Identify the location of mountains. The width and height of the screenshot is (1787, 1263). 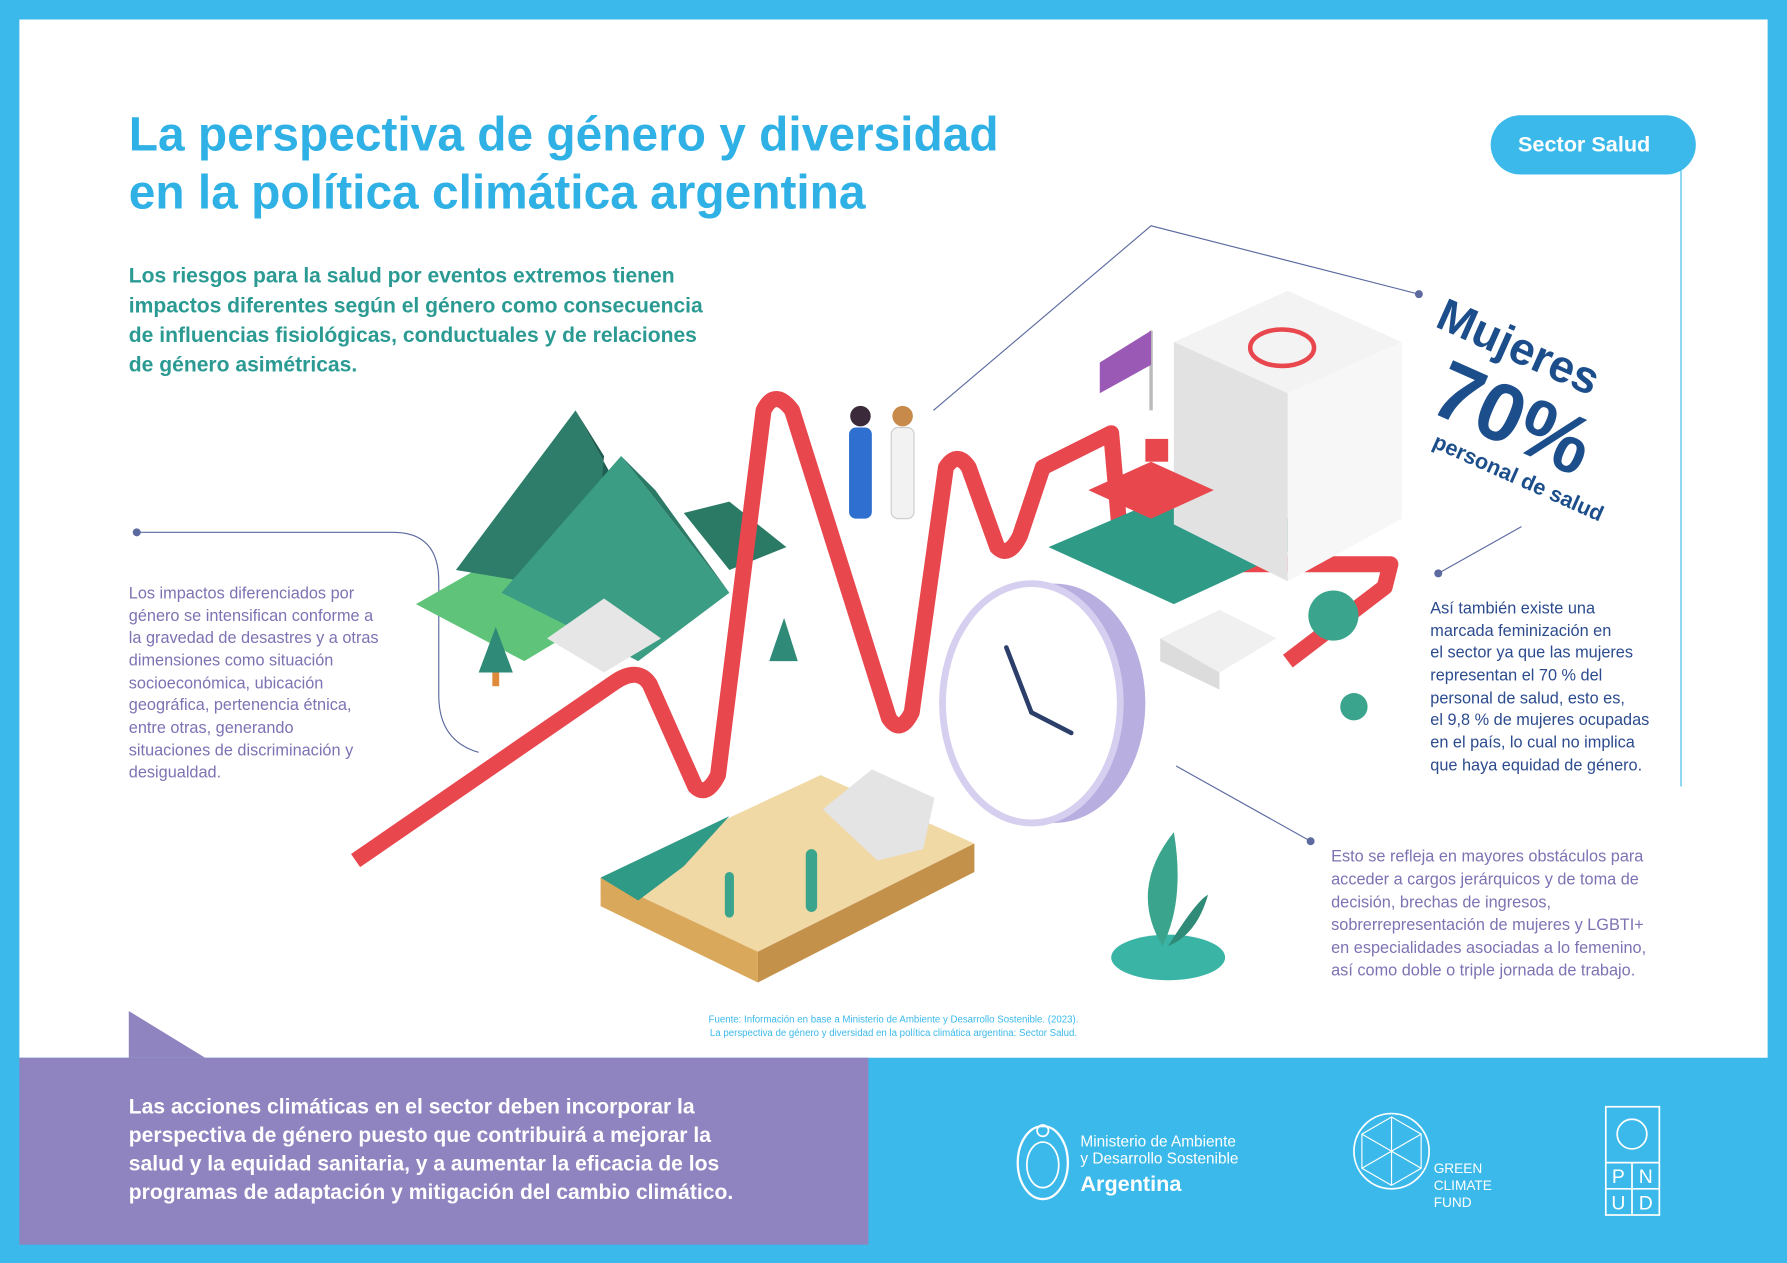
(606, 548).